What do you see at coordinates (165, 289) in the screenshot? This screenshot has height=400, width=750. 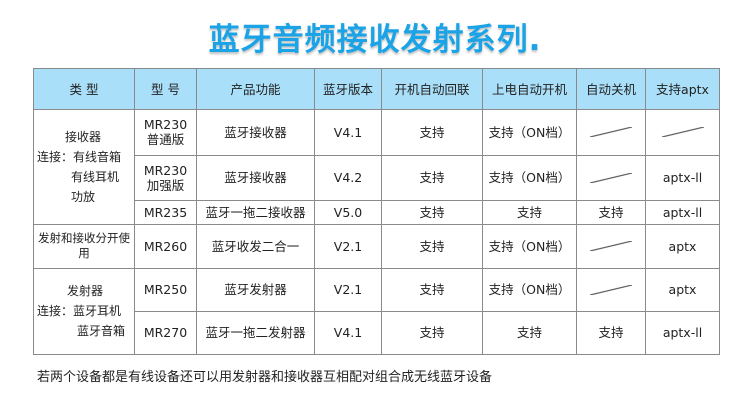 I see `model-cell: MR250` at bounding box center [165, 289].